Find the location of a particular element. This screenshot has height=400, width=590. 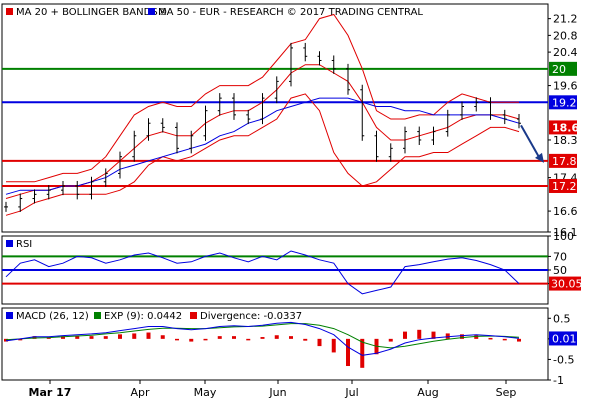

price-y-tick-label: 16.1 is located at coordinates (565, 232).